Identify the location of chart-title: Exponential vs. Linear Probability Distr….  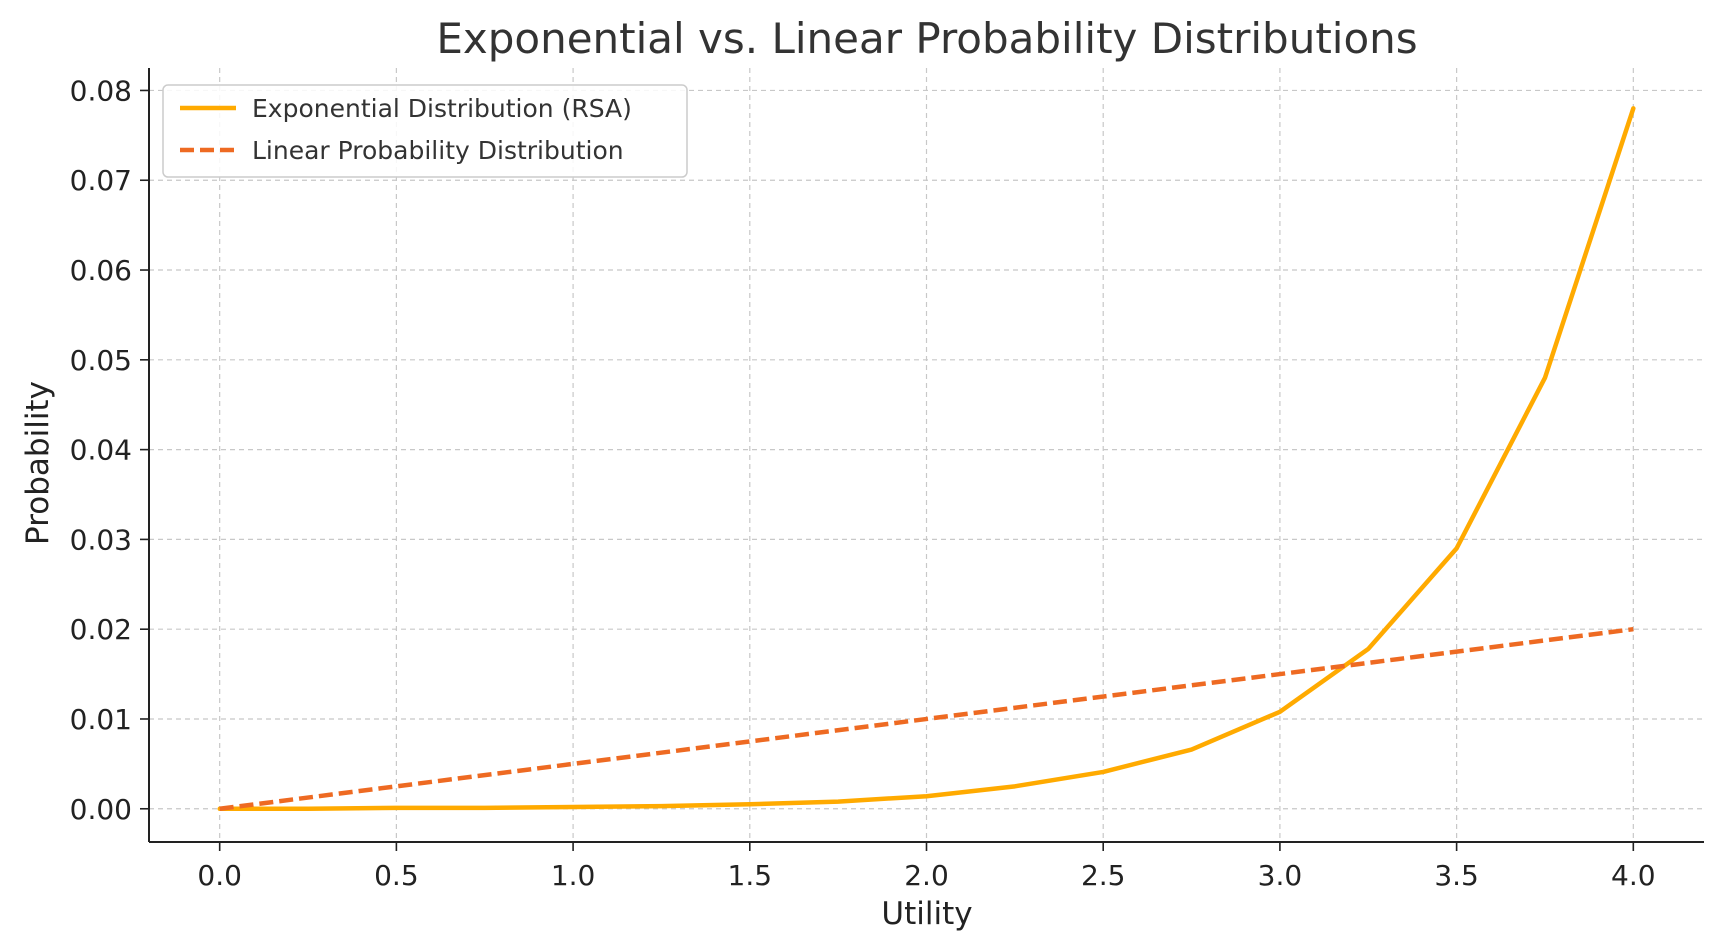
(926, 38).